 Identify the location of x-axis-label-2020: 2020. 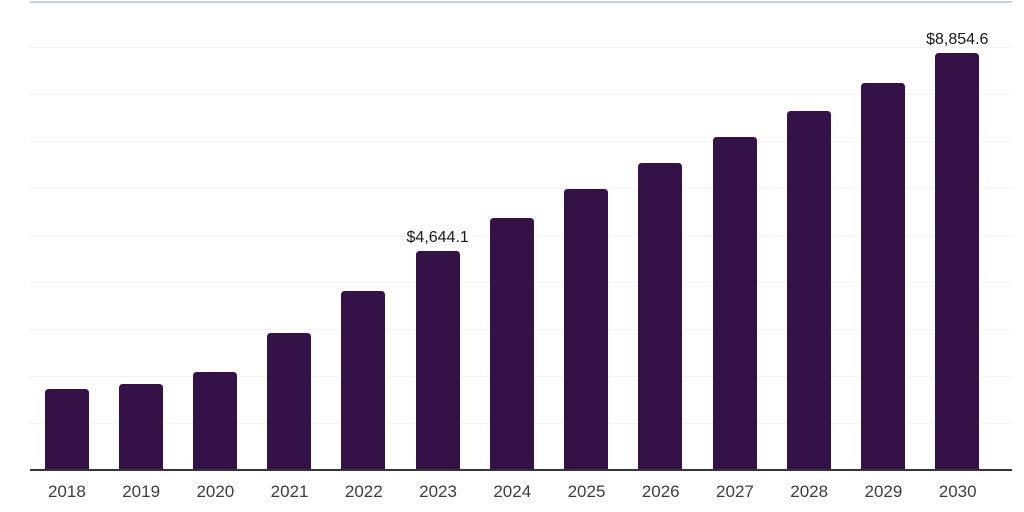
(215, 491).